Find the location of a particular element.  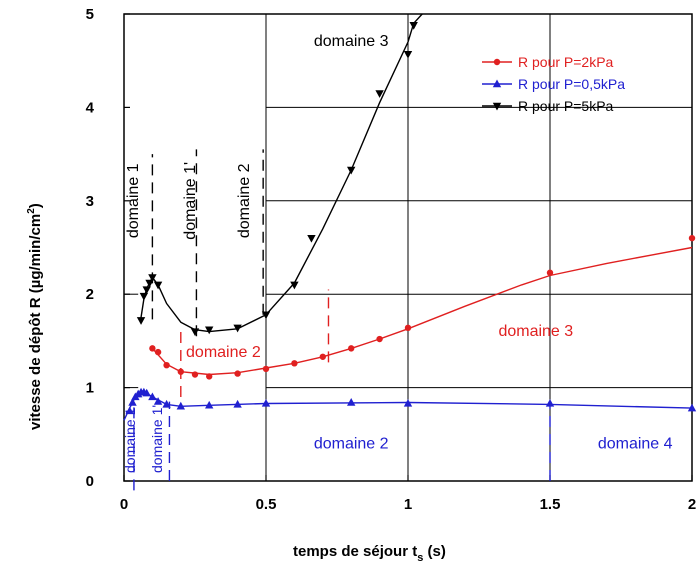

y-axis-title: vitesse de dépôt R (µg/min/cm2) is located at coordinates (35, 316).